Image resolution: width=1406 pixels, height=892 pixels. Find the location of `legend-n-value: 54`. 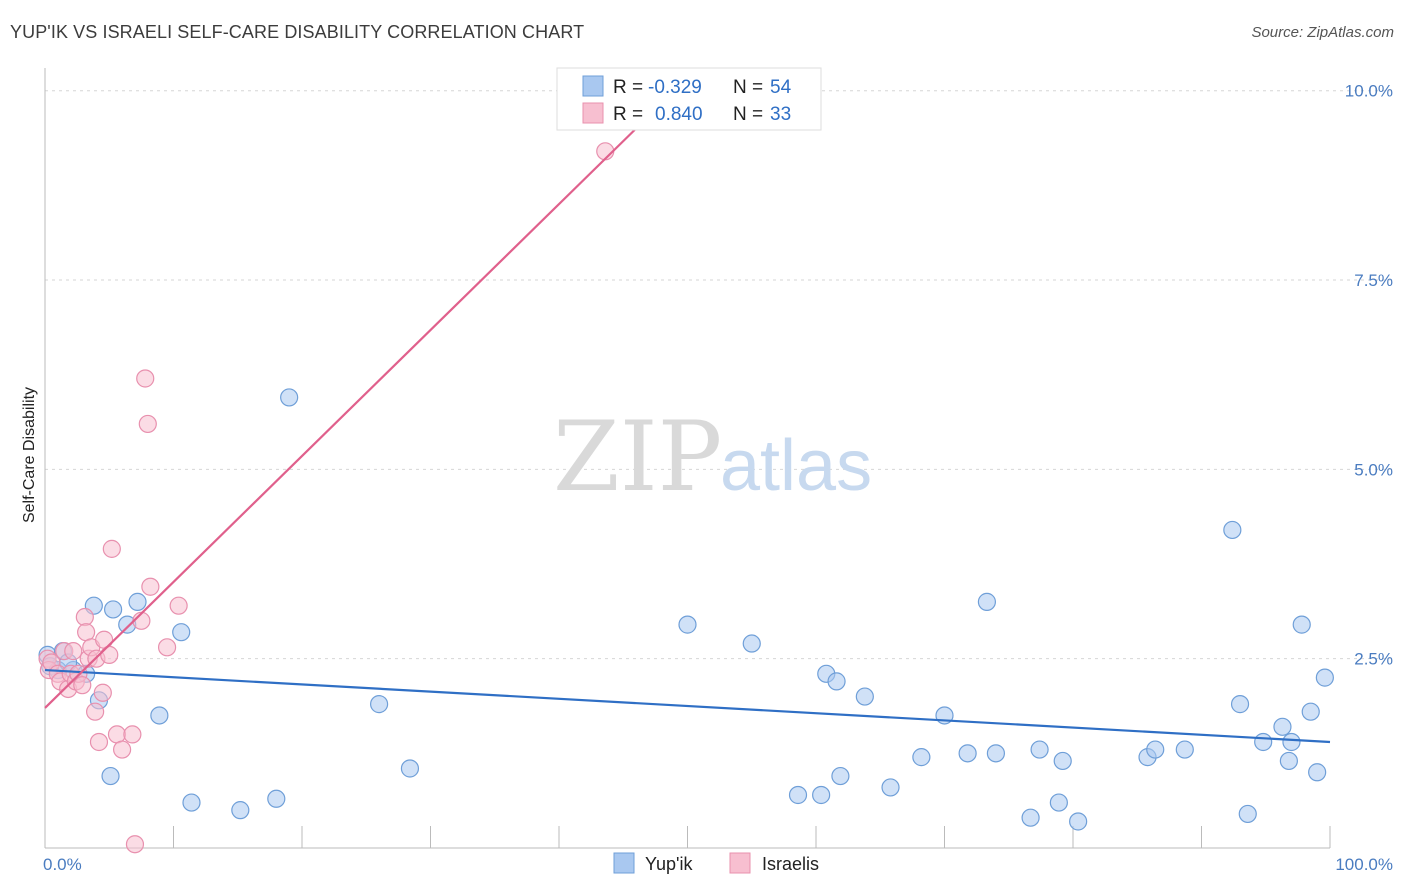

legend-n-value: 54 is located at coordinates (781, 87).